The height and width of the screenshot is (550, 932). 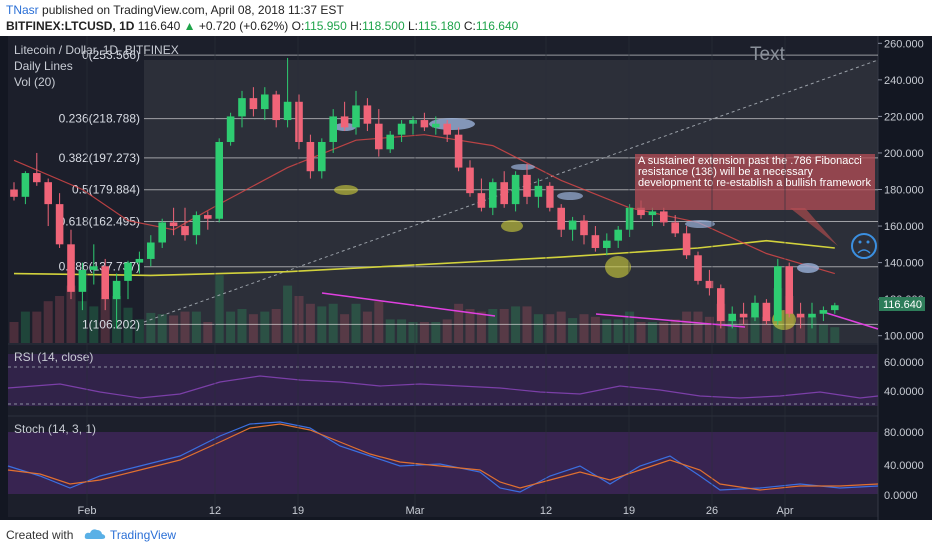 What do you see at coordinates (904, 433) in the screenshot?
I see `stoch-tick: 80.0000` at bounding box center [904, 433].